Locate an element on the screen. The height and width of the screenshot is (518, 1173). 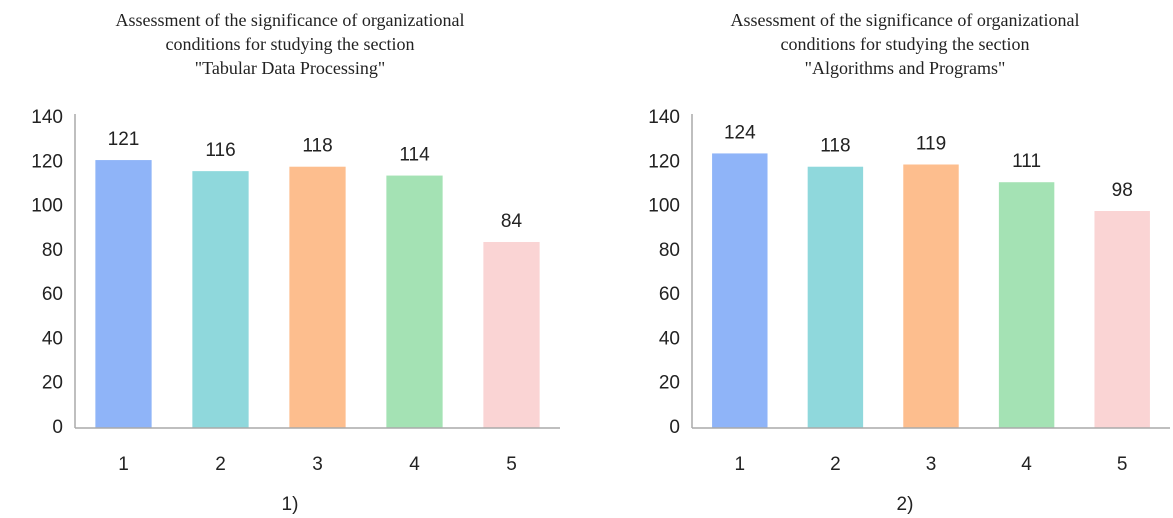
chart-title: "Algorithms and Programs" is located at coordinates (905, 68).